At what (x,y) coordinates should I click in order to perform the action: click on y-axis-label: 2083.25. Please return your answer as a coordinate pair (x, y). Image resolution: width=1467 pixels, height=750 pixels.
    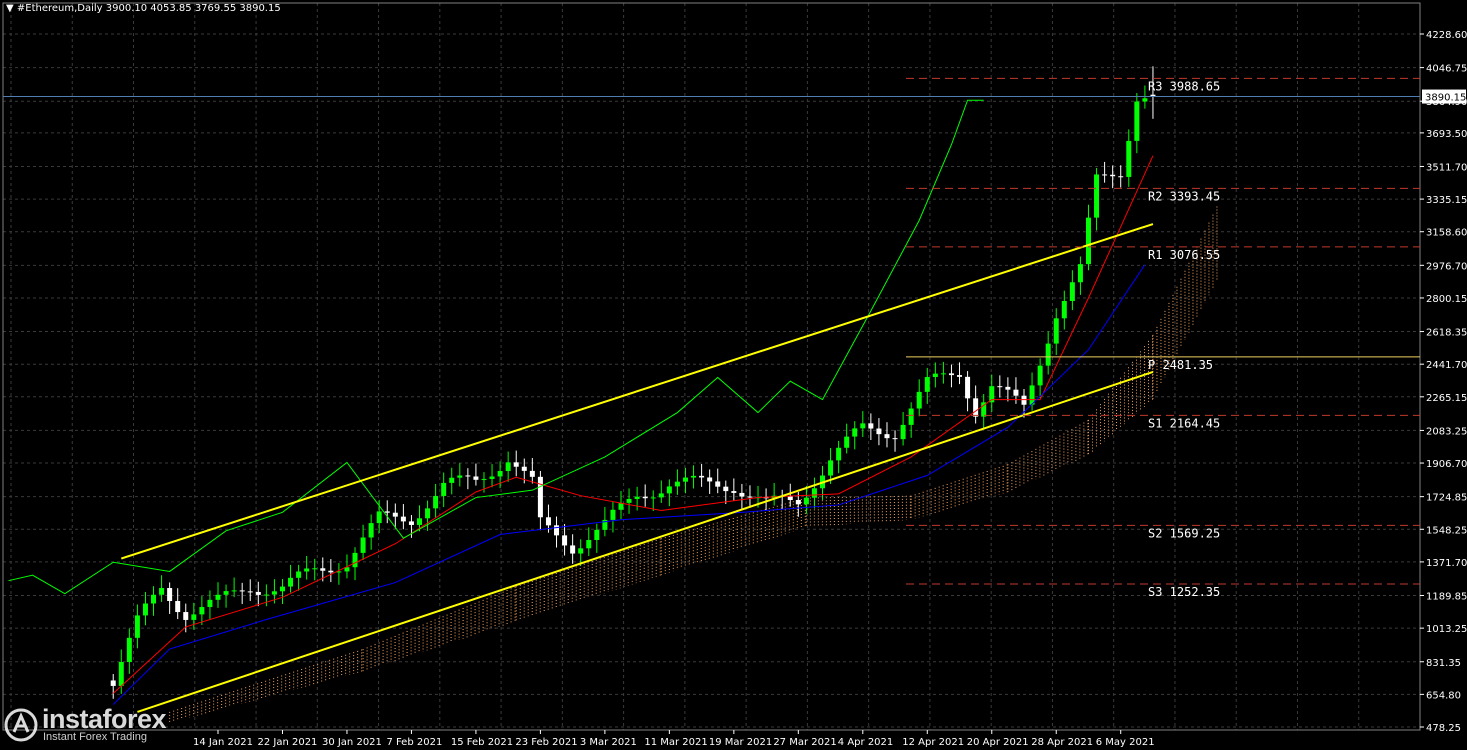
    Looking at the image, I should click on (1446, 431).